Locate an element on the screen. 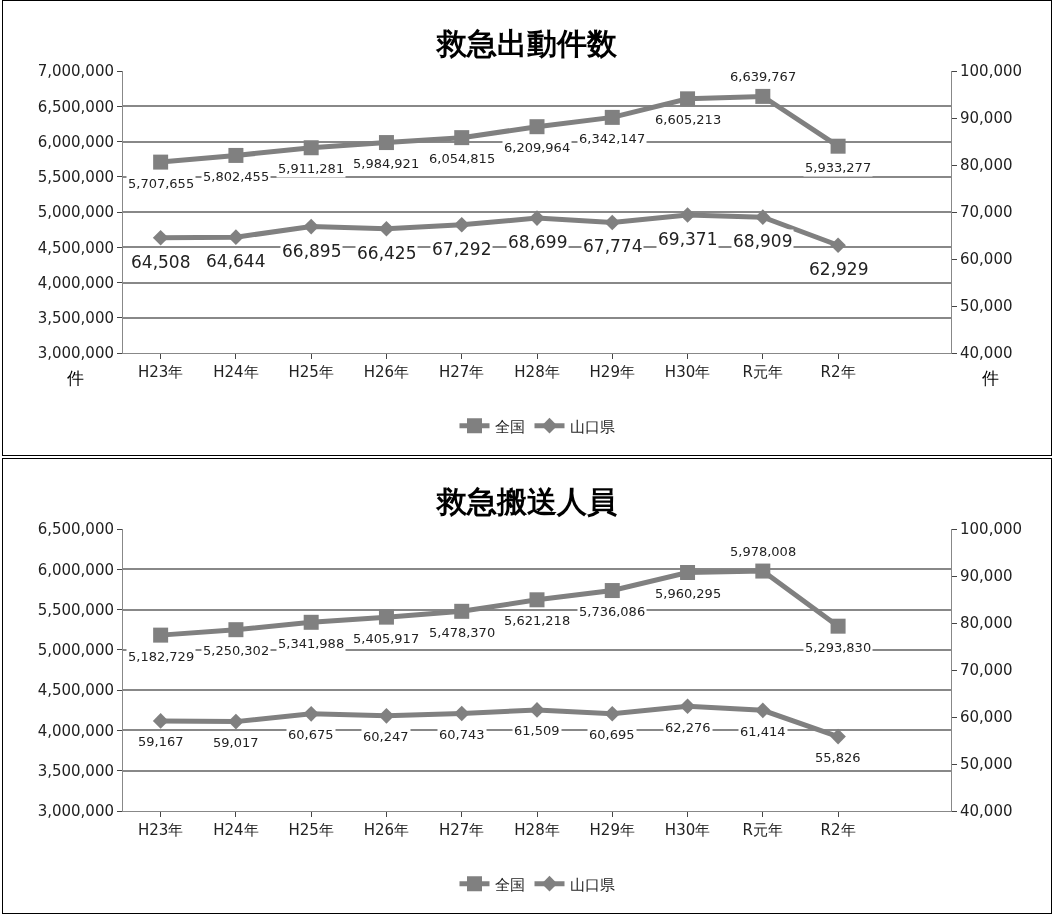  data-label: 5,182,729 is located at coordinates (161, 656).